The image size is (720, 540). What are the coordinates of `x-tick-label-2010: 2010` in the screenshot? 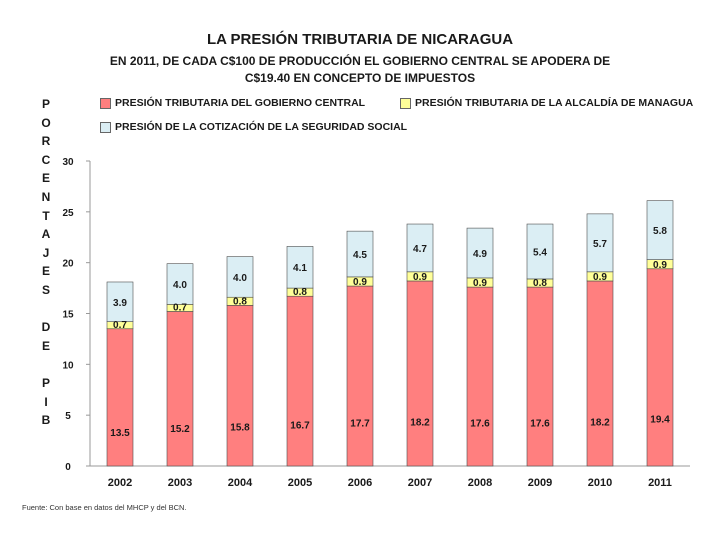 It's located at (600, 483).